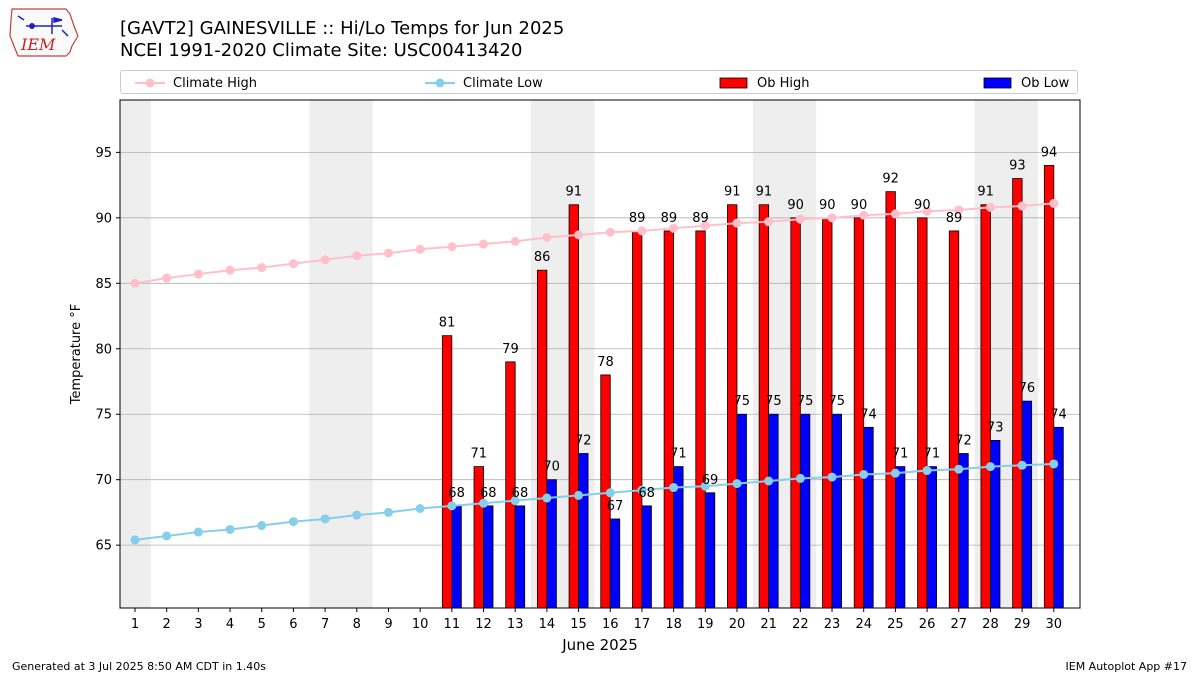 The image size is (1200, 675). Describe the element at coordinates (44, 32) in the screenshot. I see `iem-logo: IEM` at that location.